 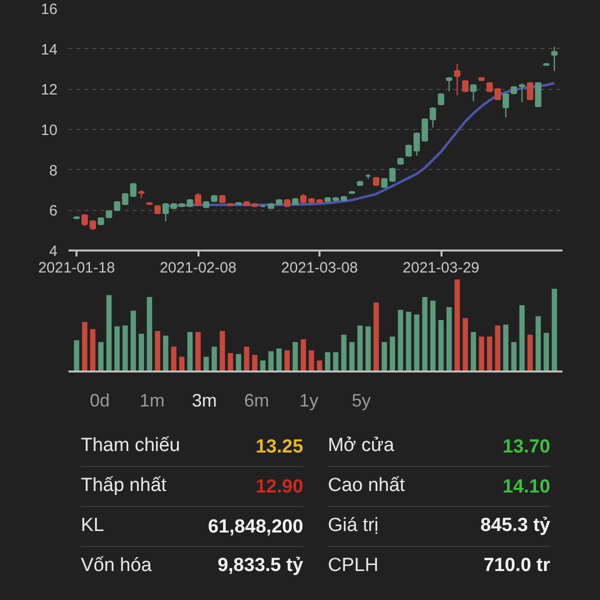 What do you see at coordinates (319, 268) in the screenshot?
I see `x-tick-label: 2021-03-08` at bounding box center [319, 268].